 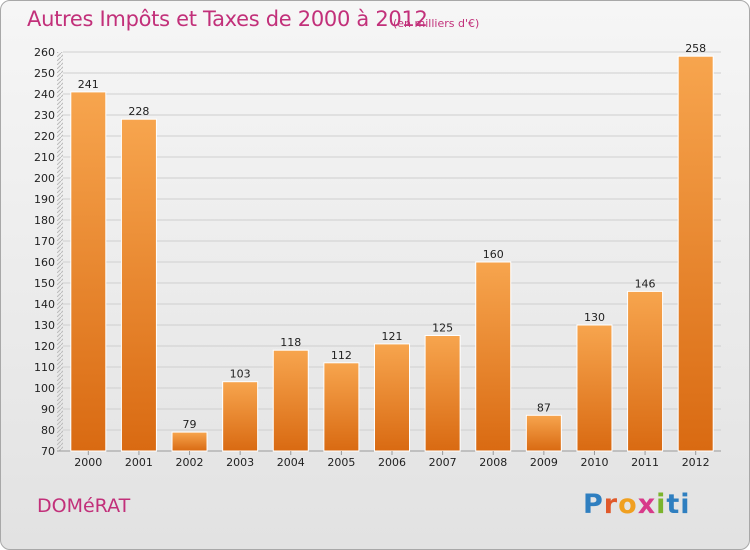 What do you see at coordinates (84, 506) in the screenshot?
I see `town-name: DOMéRAT` at bounding box center [84, 506].